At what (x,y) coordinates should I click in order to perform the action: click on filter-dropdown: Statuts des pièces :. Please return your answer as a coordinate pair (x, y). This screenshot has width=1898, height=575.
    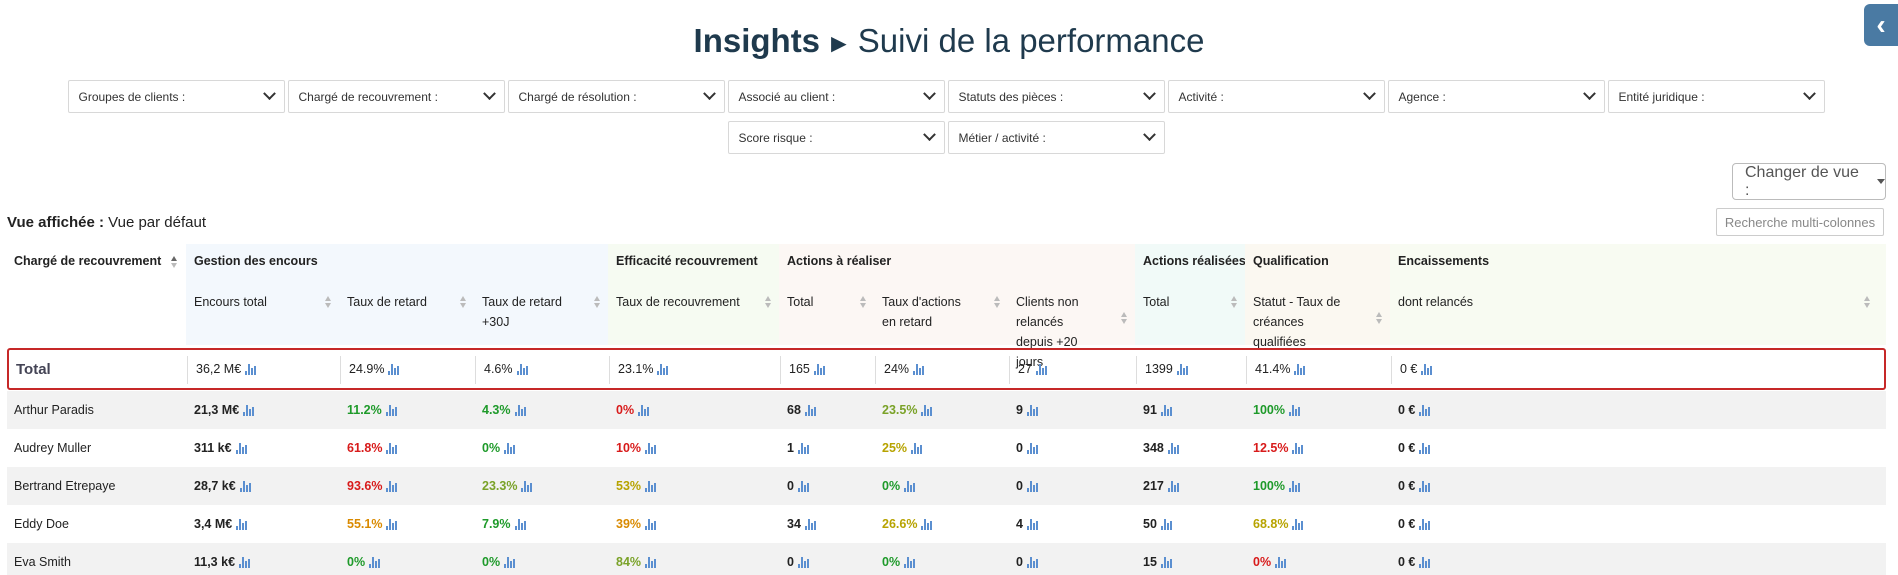
    Looking at the image, I should click on (1056, 96).